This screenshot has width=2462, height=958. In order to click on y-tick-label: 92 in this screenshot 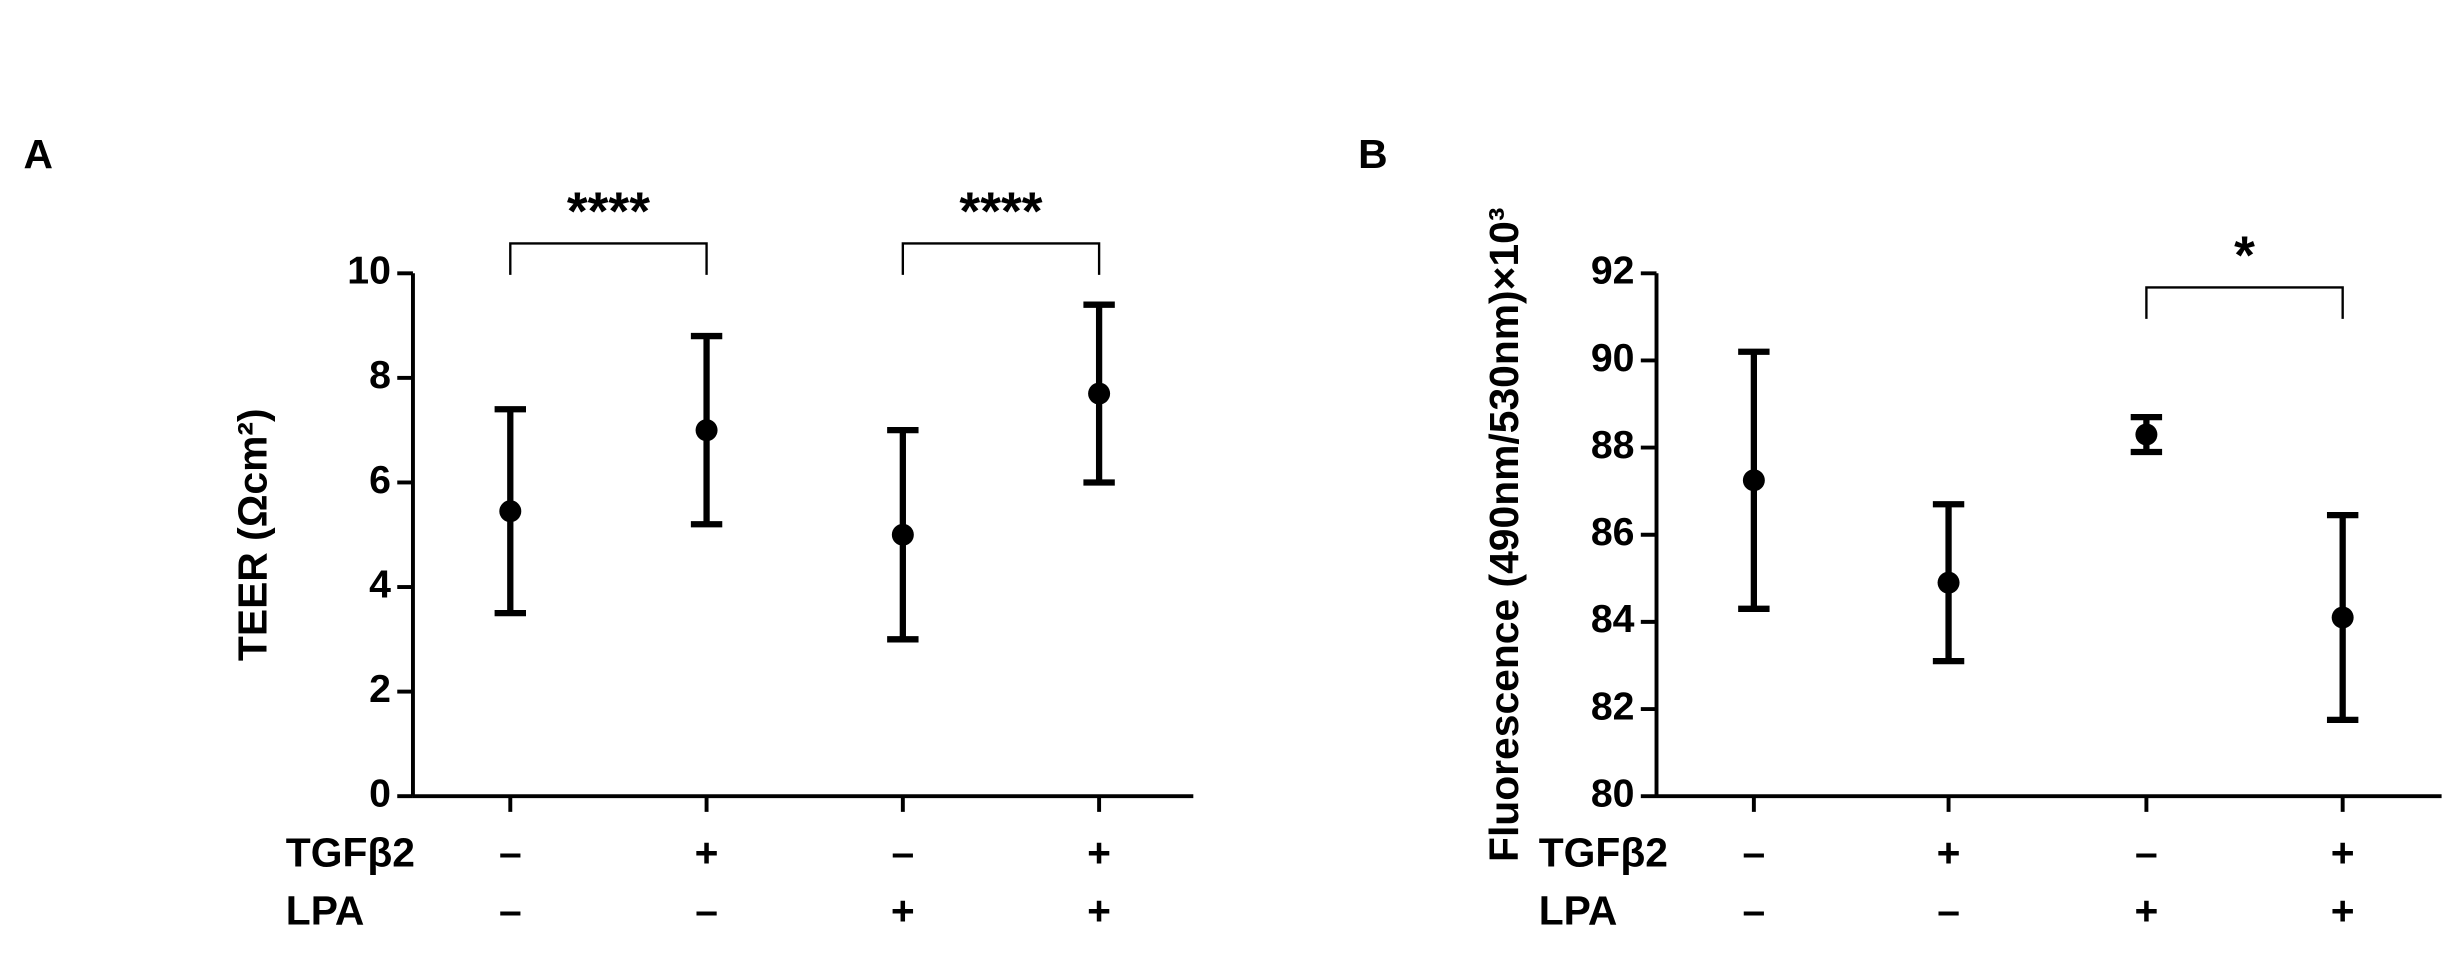, I will do `click(1613, 271)`.